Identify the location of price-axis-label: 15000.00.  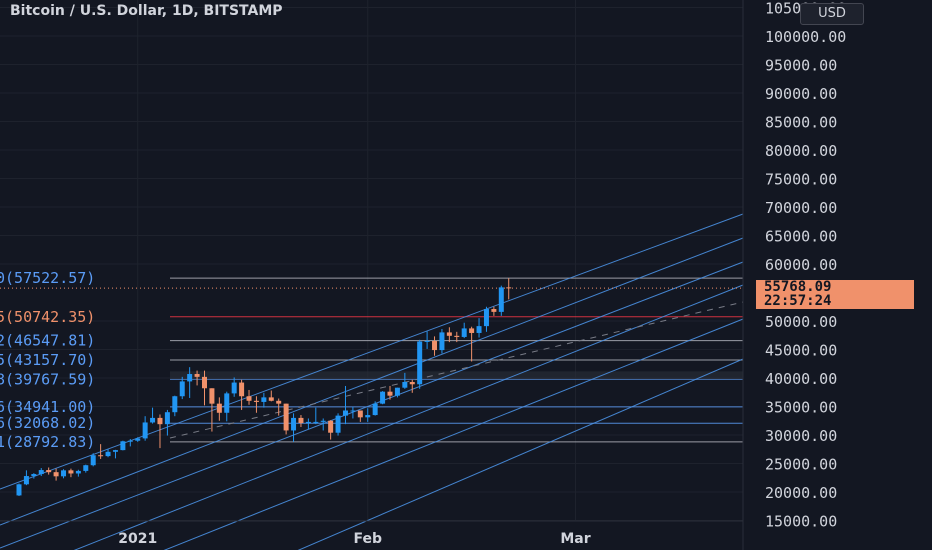
(801, 522).